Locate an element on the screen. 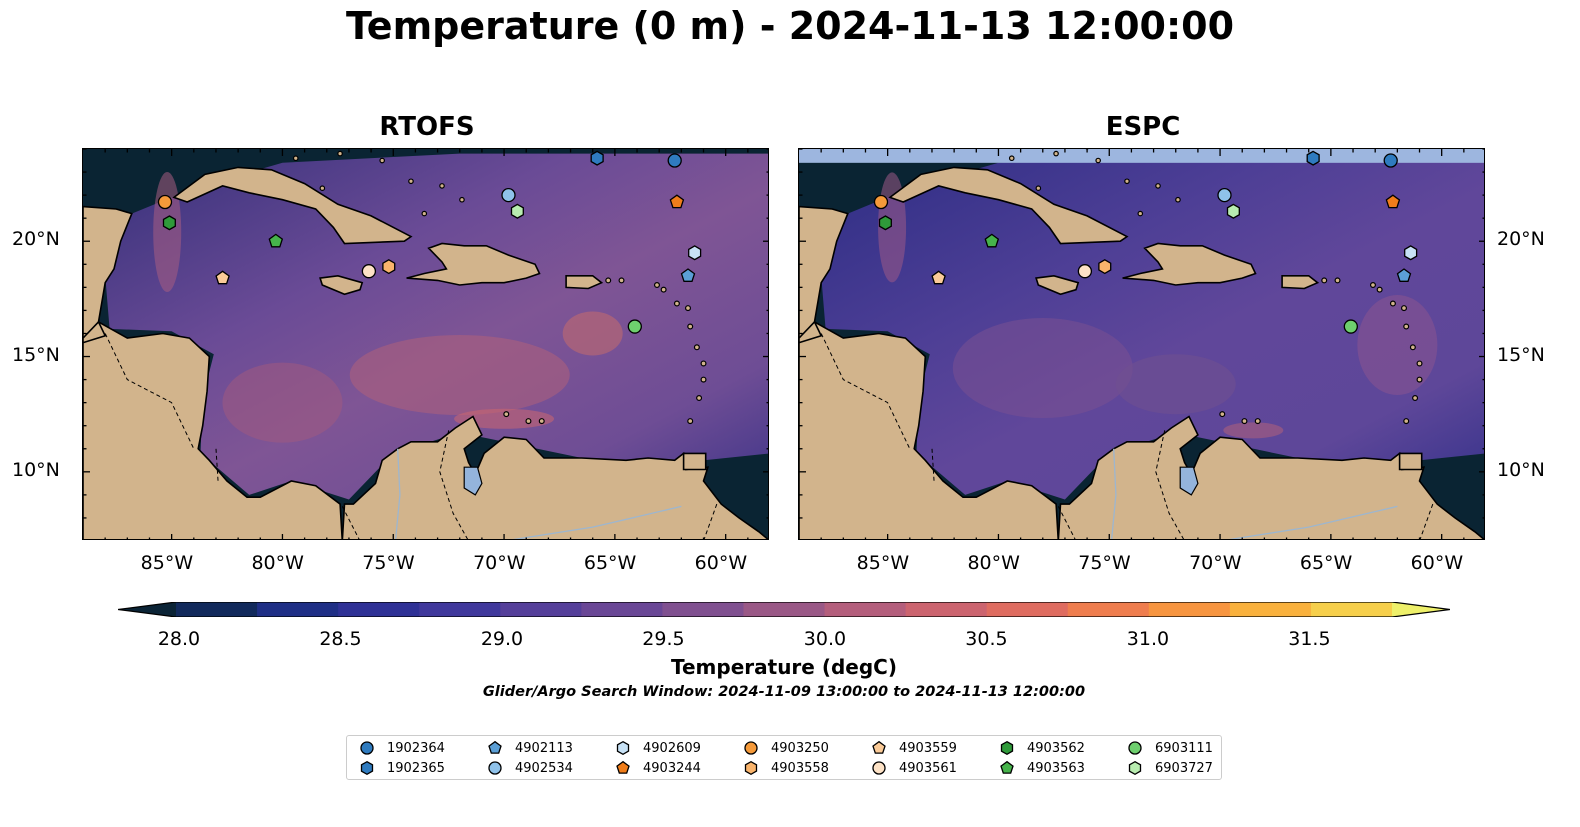 The height and width of the screenshot is (827, 1580). colorbar-tick-label: 31.5 is located at coordinates (1309, 639).